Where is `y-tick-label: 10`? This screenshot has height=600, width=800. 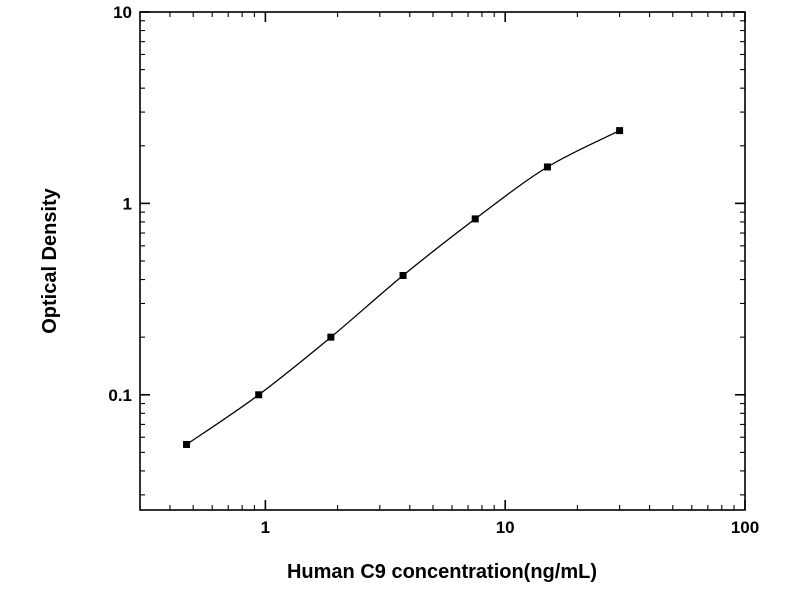 y-tick-label: 10 is located at coordinates (122, 12).